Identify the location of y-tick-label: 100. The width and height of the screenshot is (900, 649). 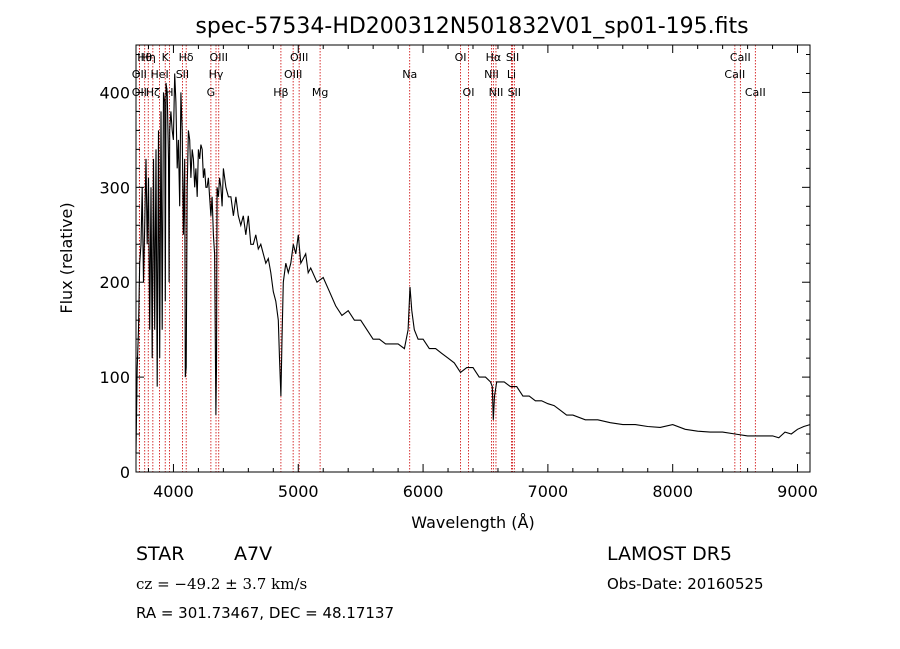
(114, 377).